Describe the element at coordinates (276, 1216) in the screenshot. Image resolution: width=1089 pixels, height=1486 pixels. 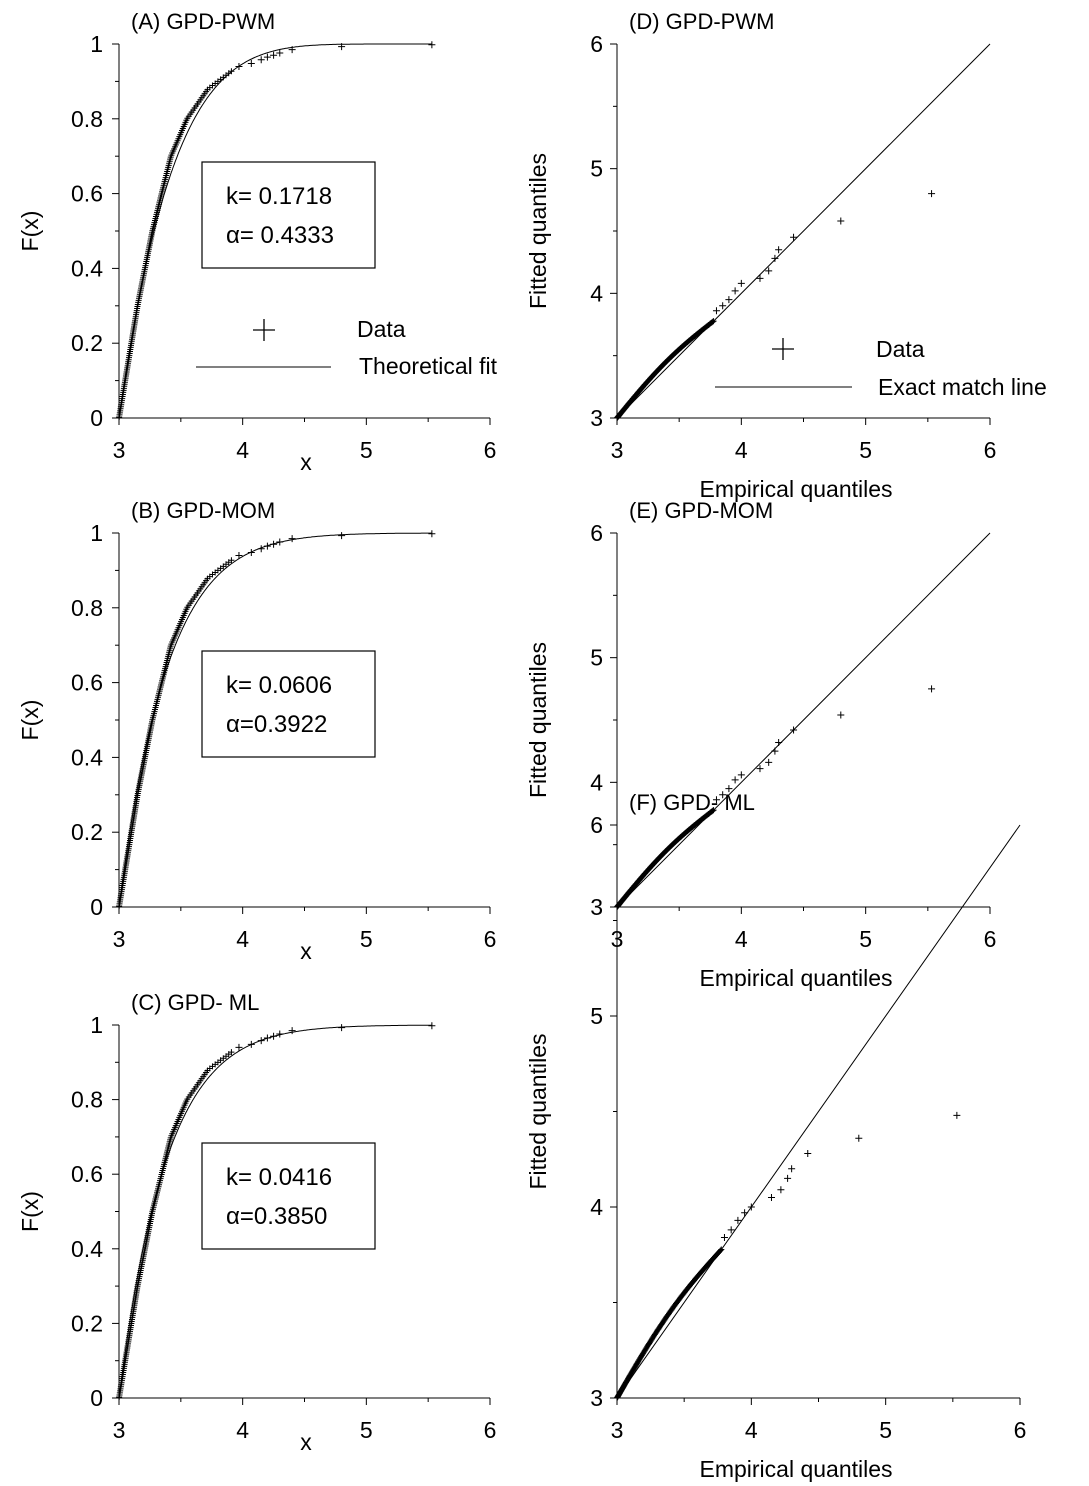
I see `parameter-alpha: α=0.3850` at that location.